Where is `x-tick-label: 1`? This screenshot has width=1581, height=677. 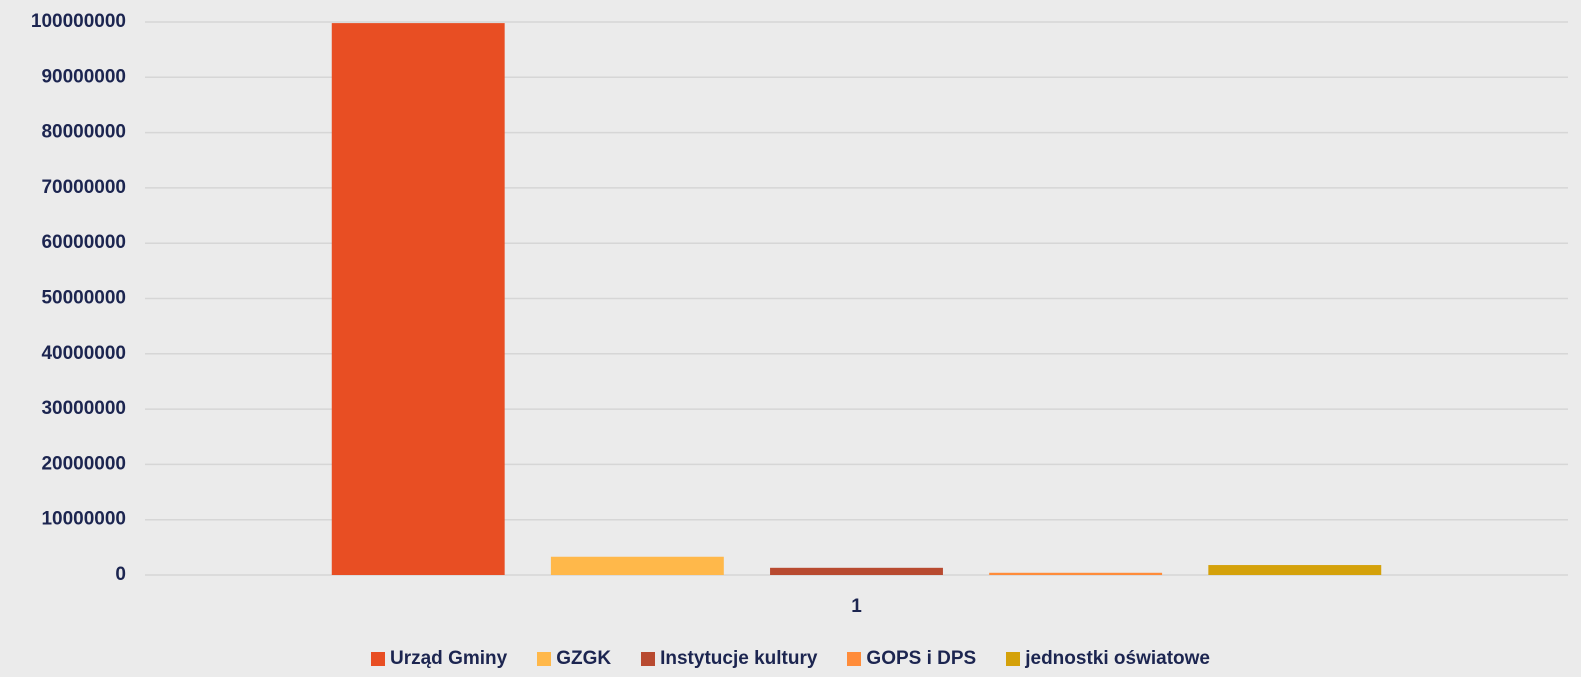 x-tick-label: 1 is located at coordinates (856, 606).